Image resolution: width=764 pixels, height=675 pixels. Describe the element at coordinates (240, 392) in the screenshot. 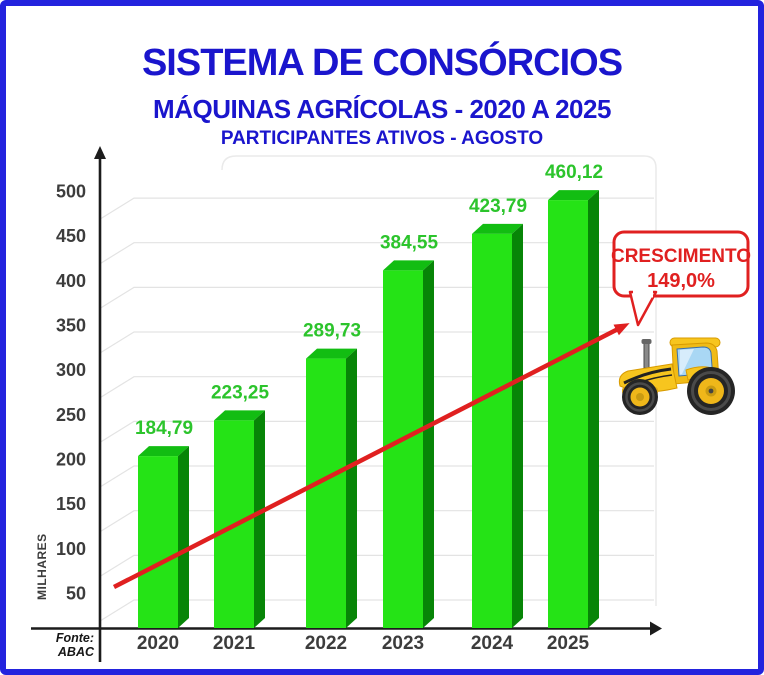

I see `bar-value-label-2021: 223,25` at that location.